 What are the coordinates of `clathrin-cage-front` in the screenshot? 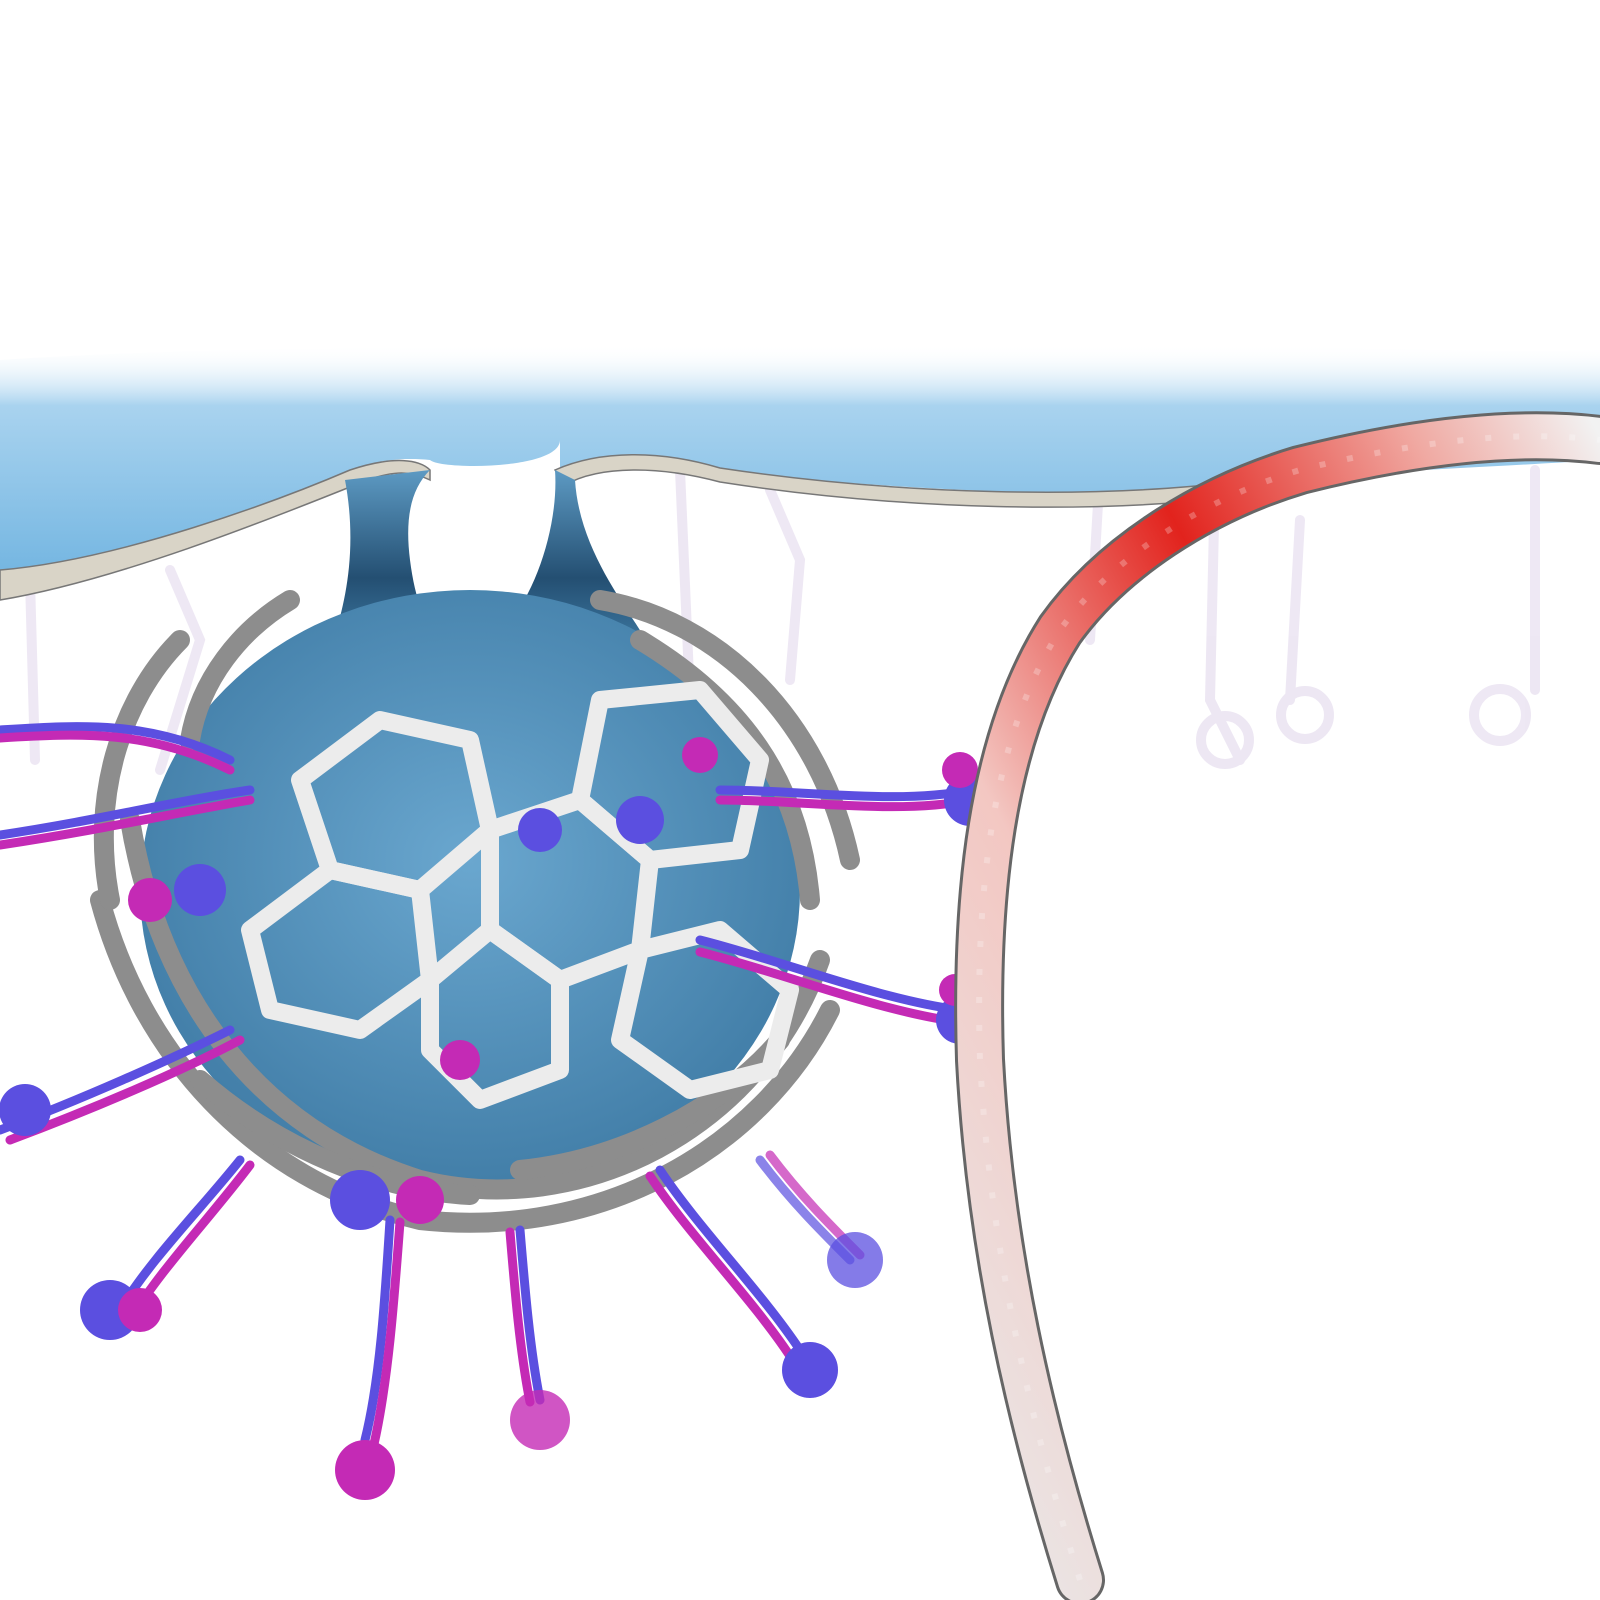 It's located at (520, 895).